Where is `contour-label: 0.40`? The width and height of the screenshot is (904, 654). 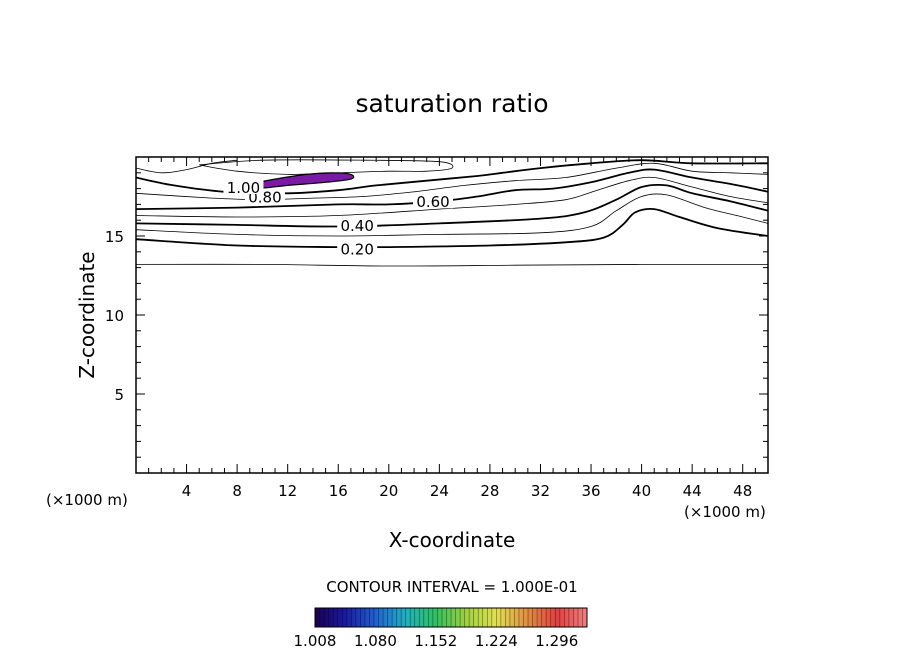
contour-label: 0.40 is located at coordinates (356, 226).